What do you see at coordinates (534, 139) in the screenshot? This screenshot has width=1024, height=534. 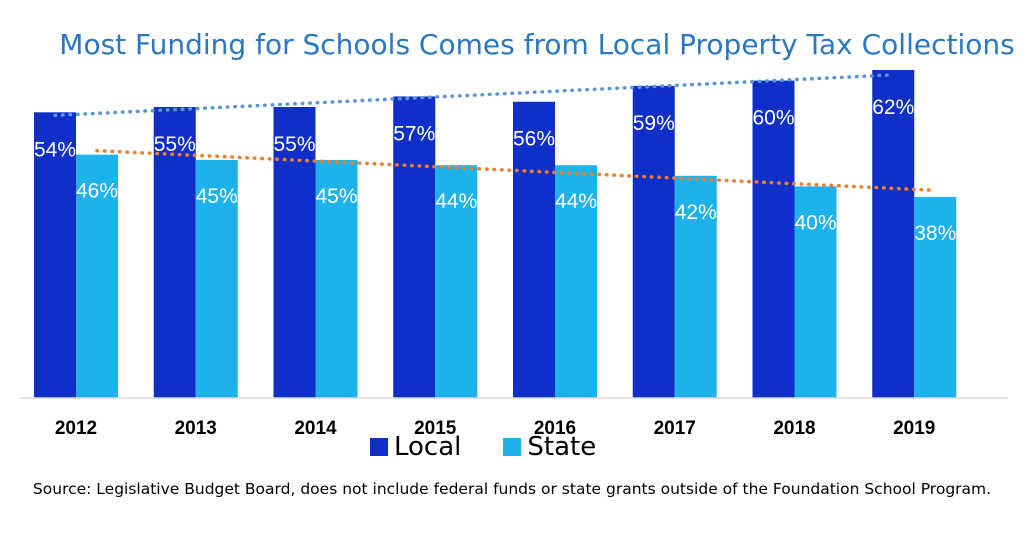 I see `data-label-local-2016: 56%` at bounding box center [534, 139].